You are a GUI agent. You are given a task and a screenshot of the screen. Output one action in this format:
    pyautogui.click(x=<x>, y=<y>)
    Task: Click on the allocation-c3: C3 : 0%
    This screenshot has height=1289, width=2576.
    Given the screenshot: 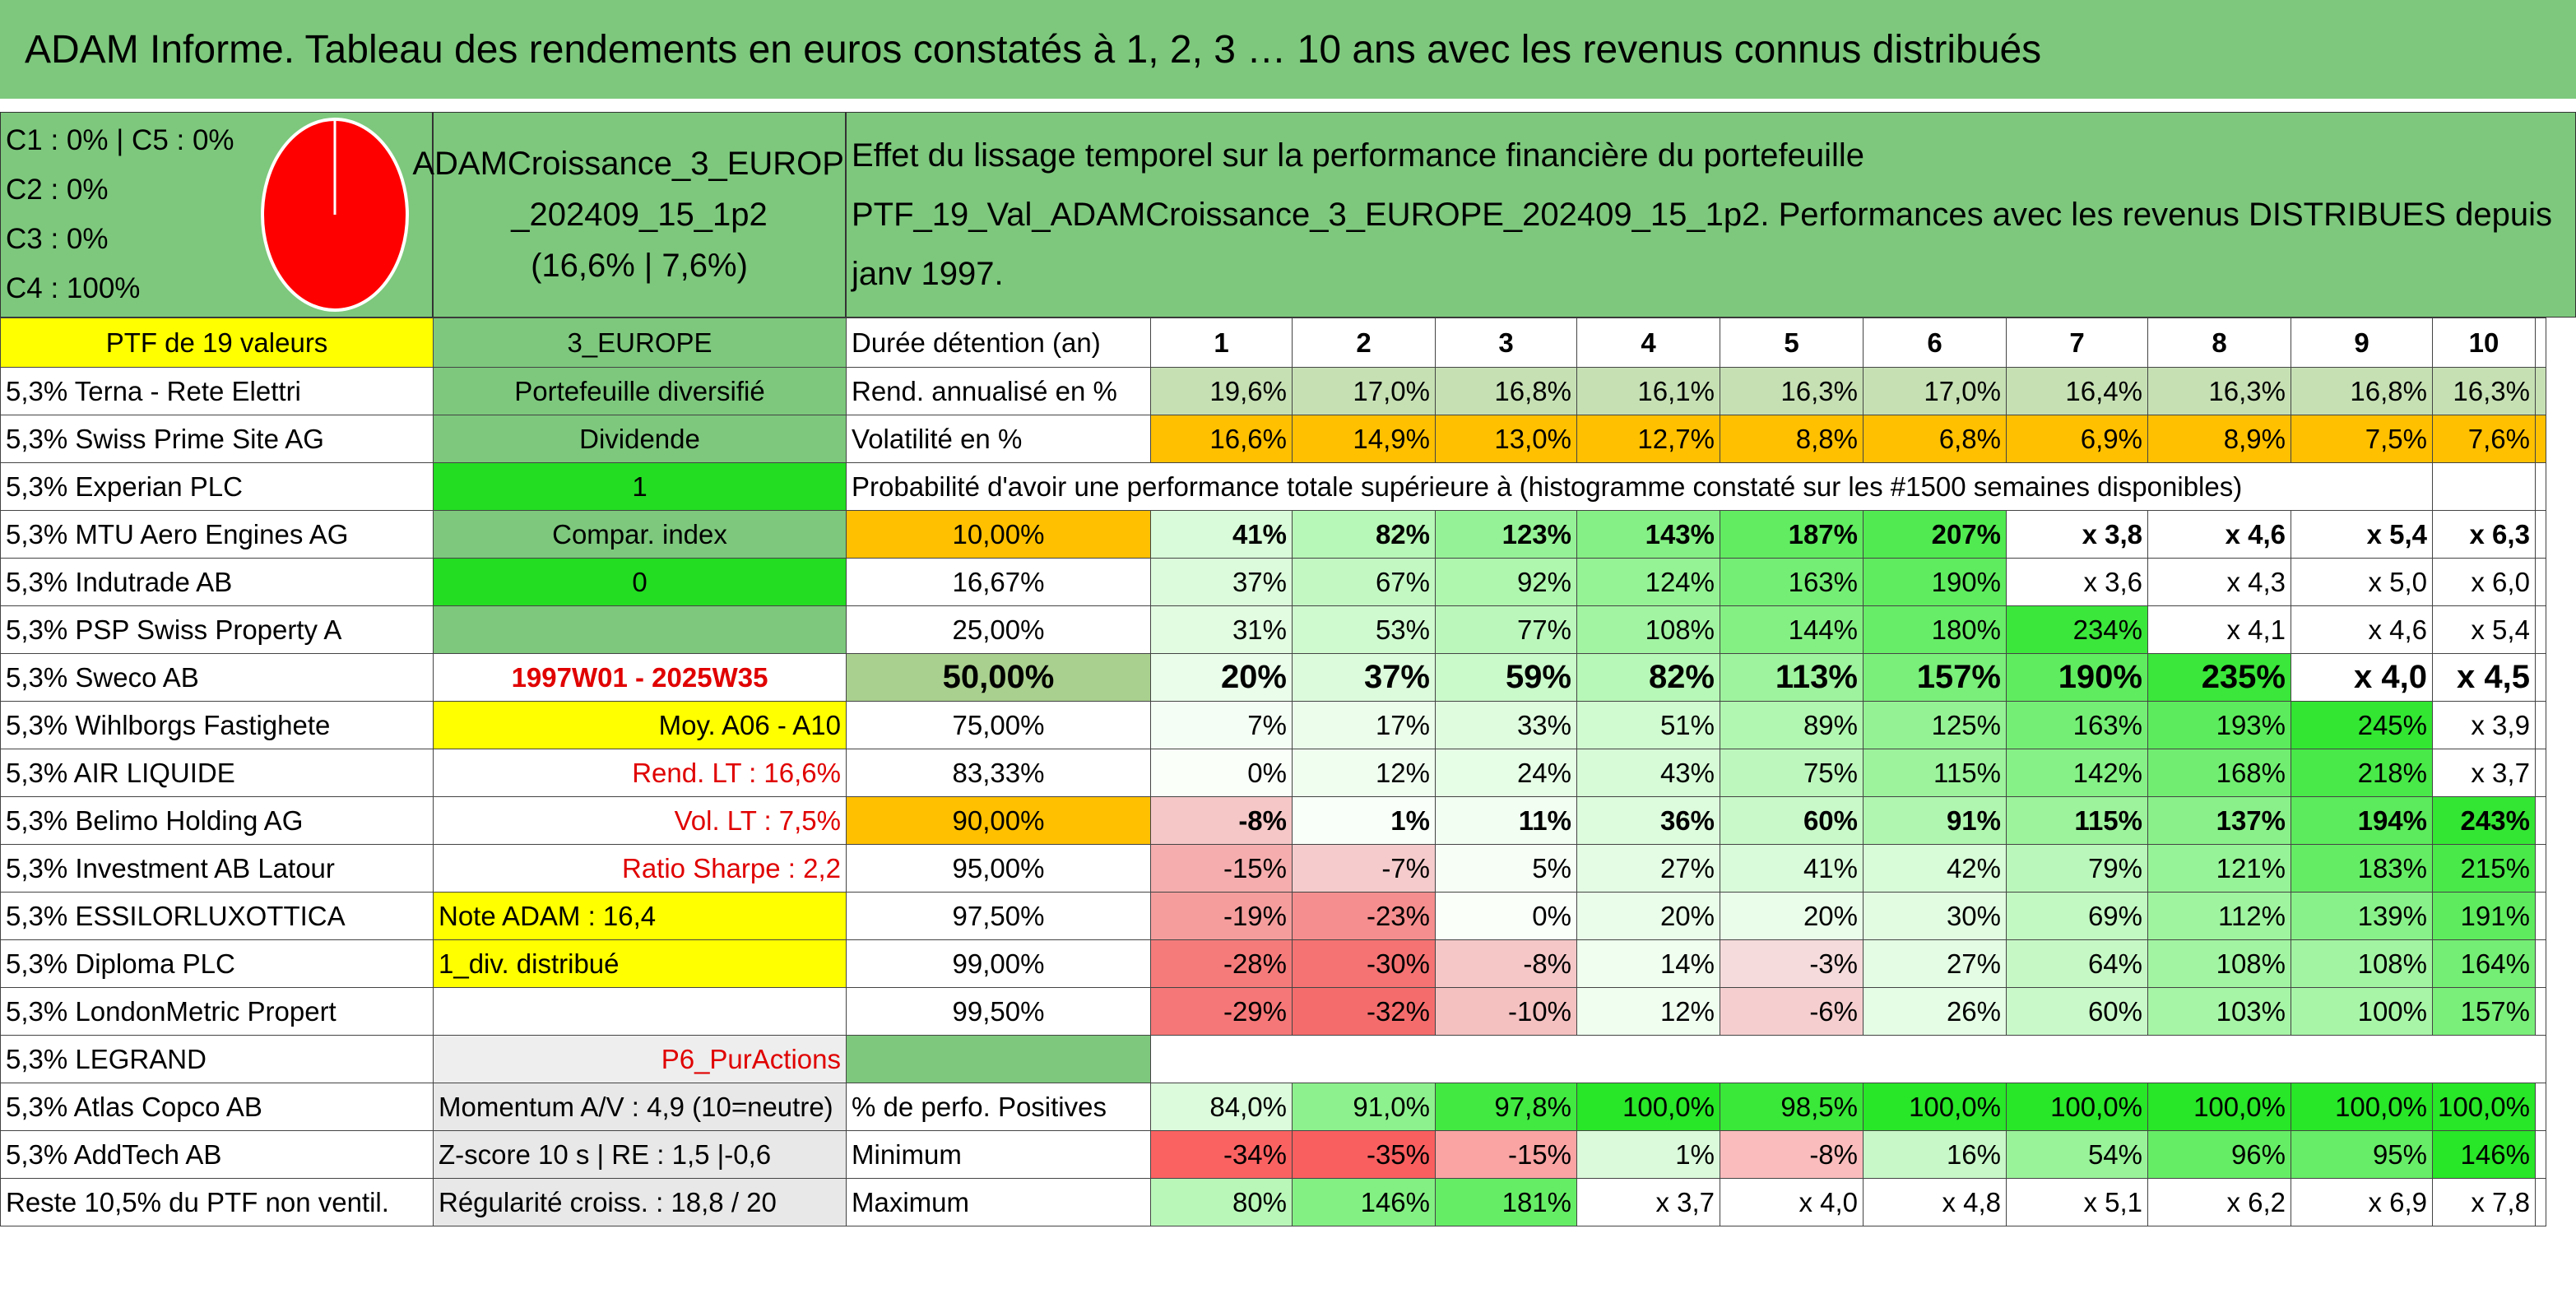 What is the action you would take?
    pyautogui.click(x=58, y=239)
    